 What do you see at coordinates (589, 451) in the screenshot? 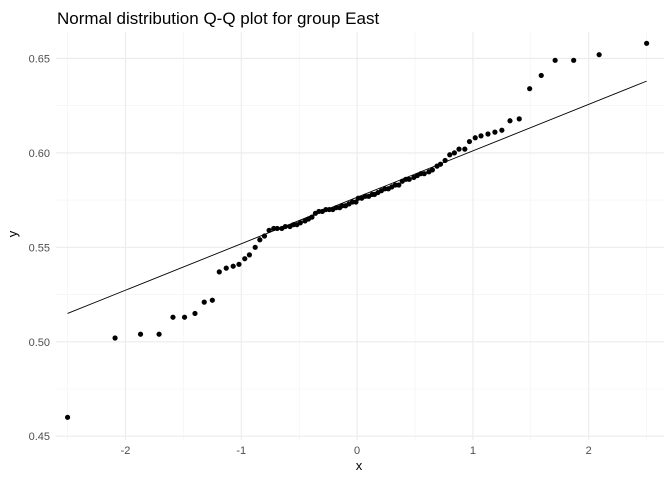
I see `x-tick-label: 2` at bounding box center [589, 451].